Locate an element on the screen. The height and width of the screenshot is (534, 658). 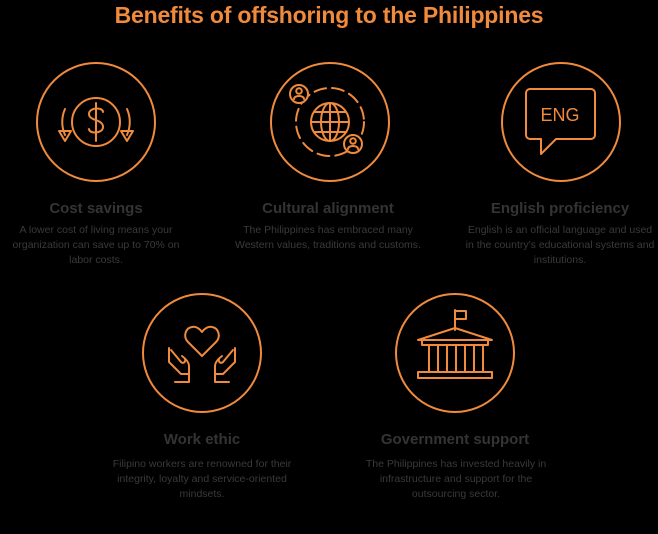
globe-people-icon is located at coordinates (330, 122).